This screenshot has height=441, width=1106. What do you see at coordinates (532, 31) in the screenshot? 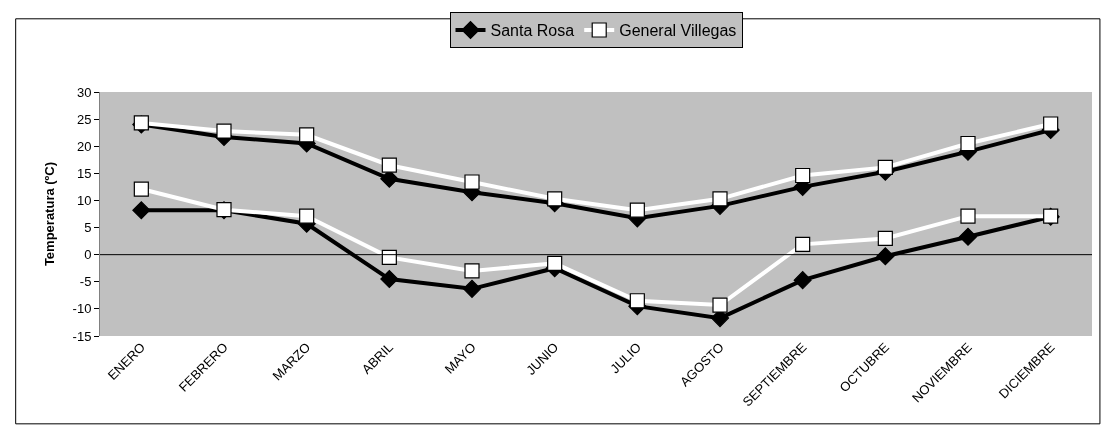
I see `legend-label: Santa Rosa` at bounding box center [532, 31].